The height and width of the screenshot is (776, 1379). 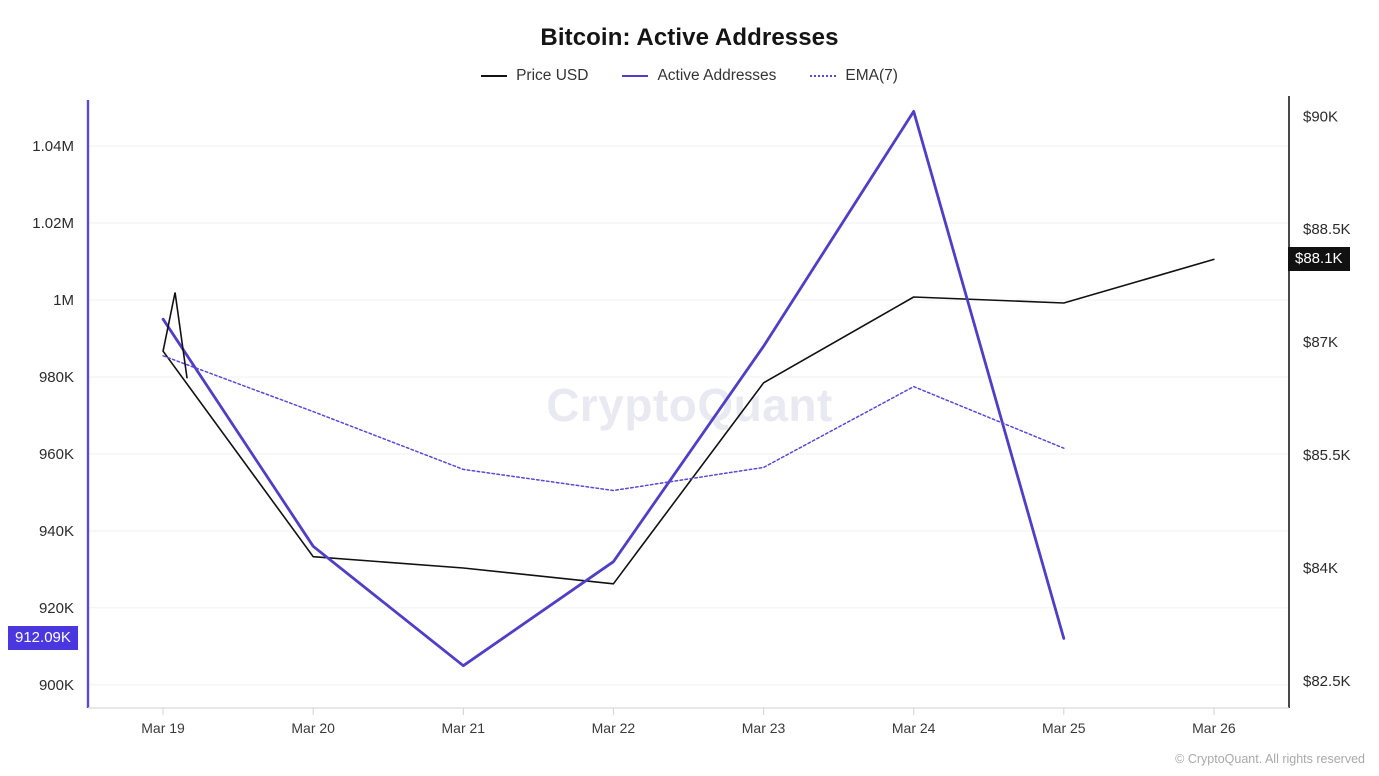 I want to click on x-axis-tick-label: Mar 19, so click(x=163, y=728).